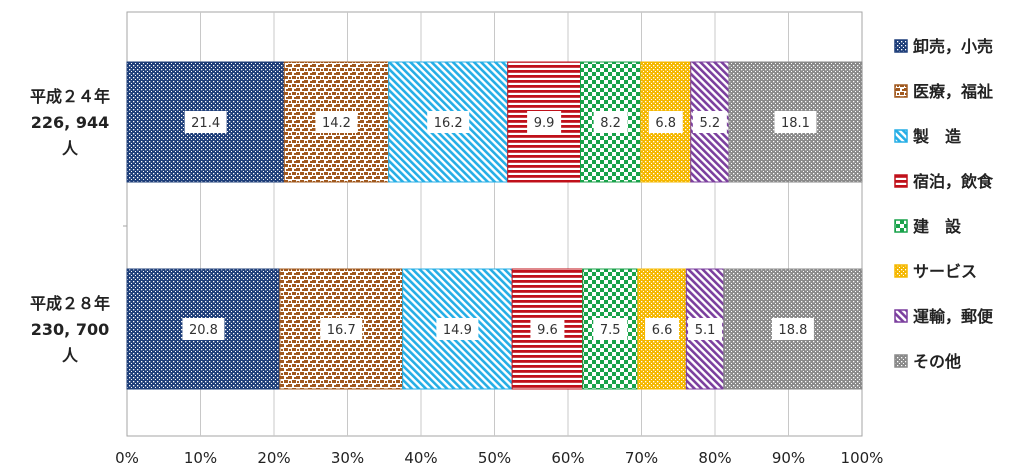  What do you see at coordinates (714, 458) in the screenshot?
I see `x-tick-label: 80%` at bounding box center [714, 458].